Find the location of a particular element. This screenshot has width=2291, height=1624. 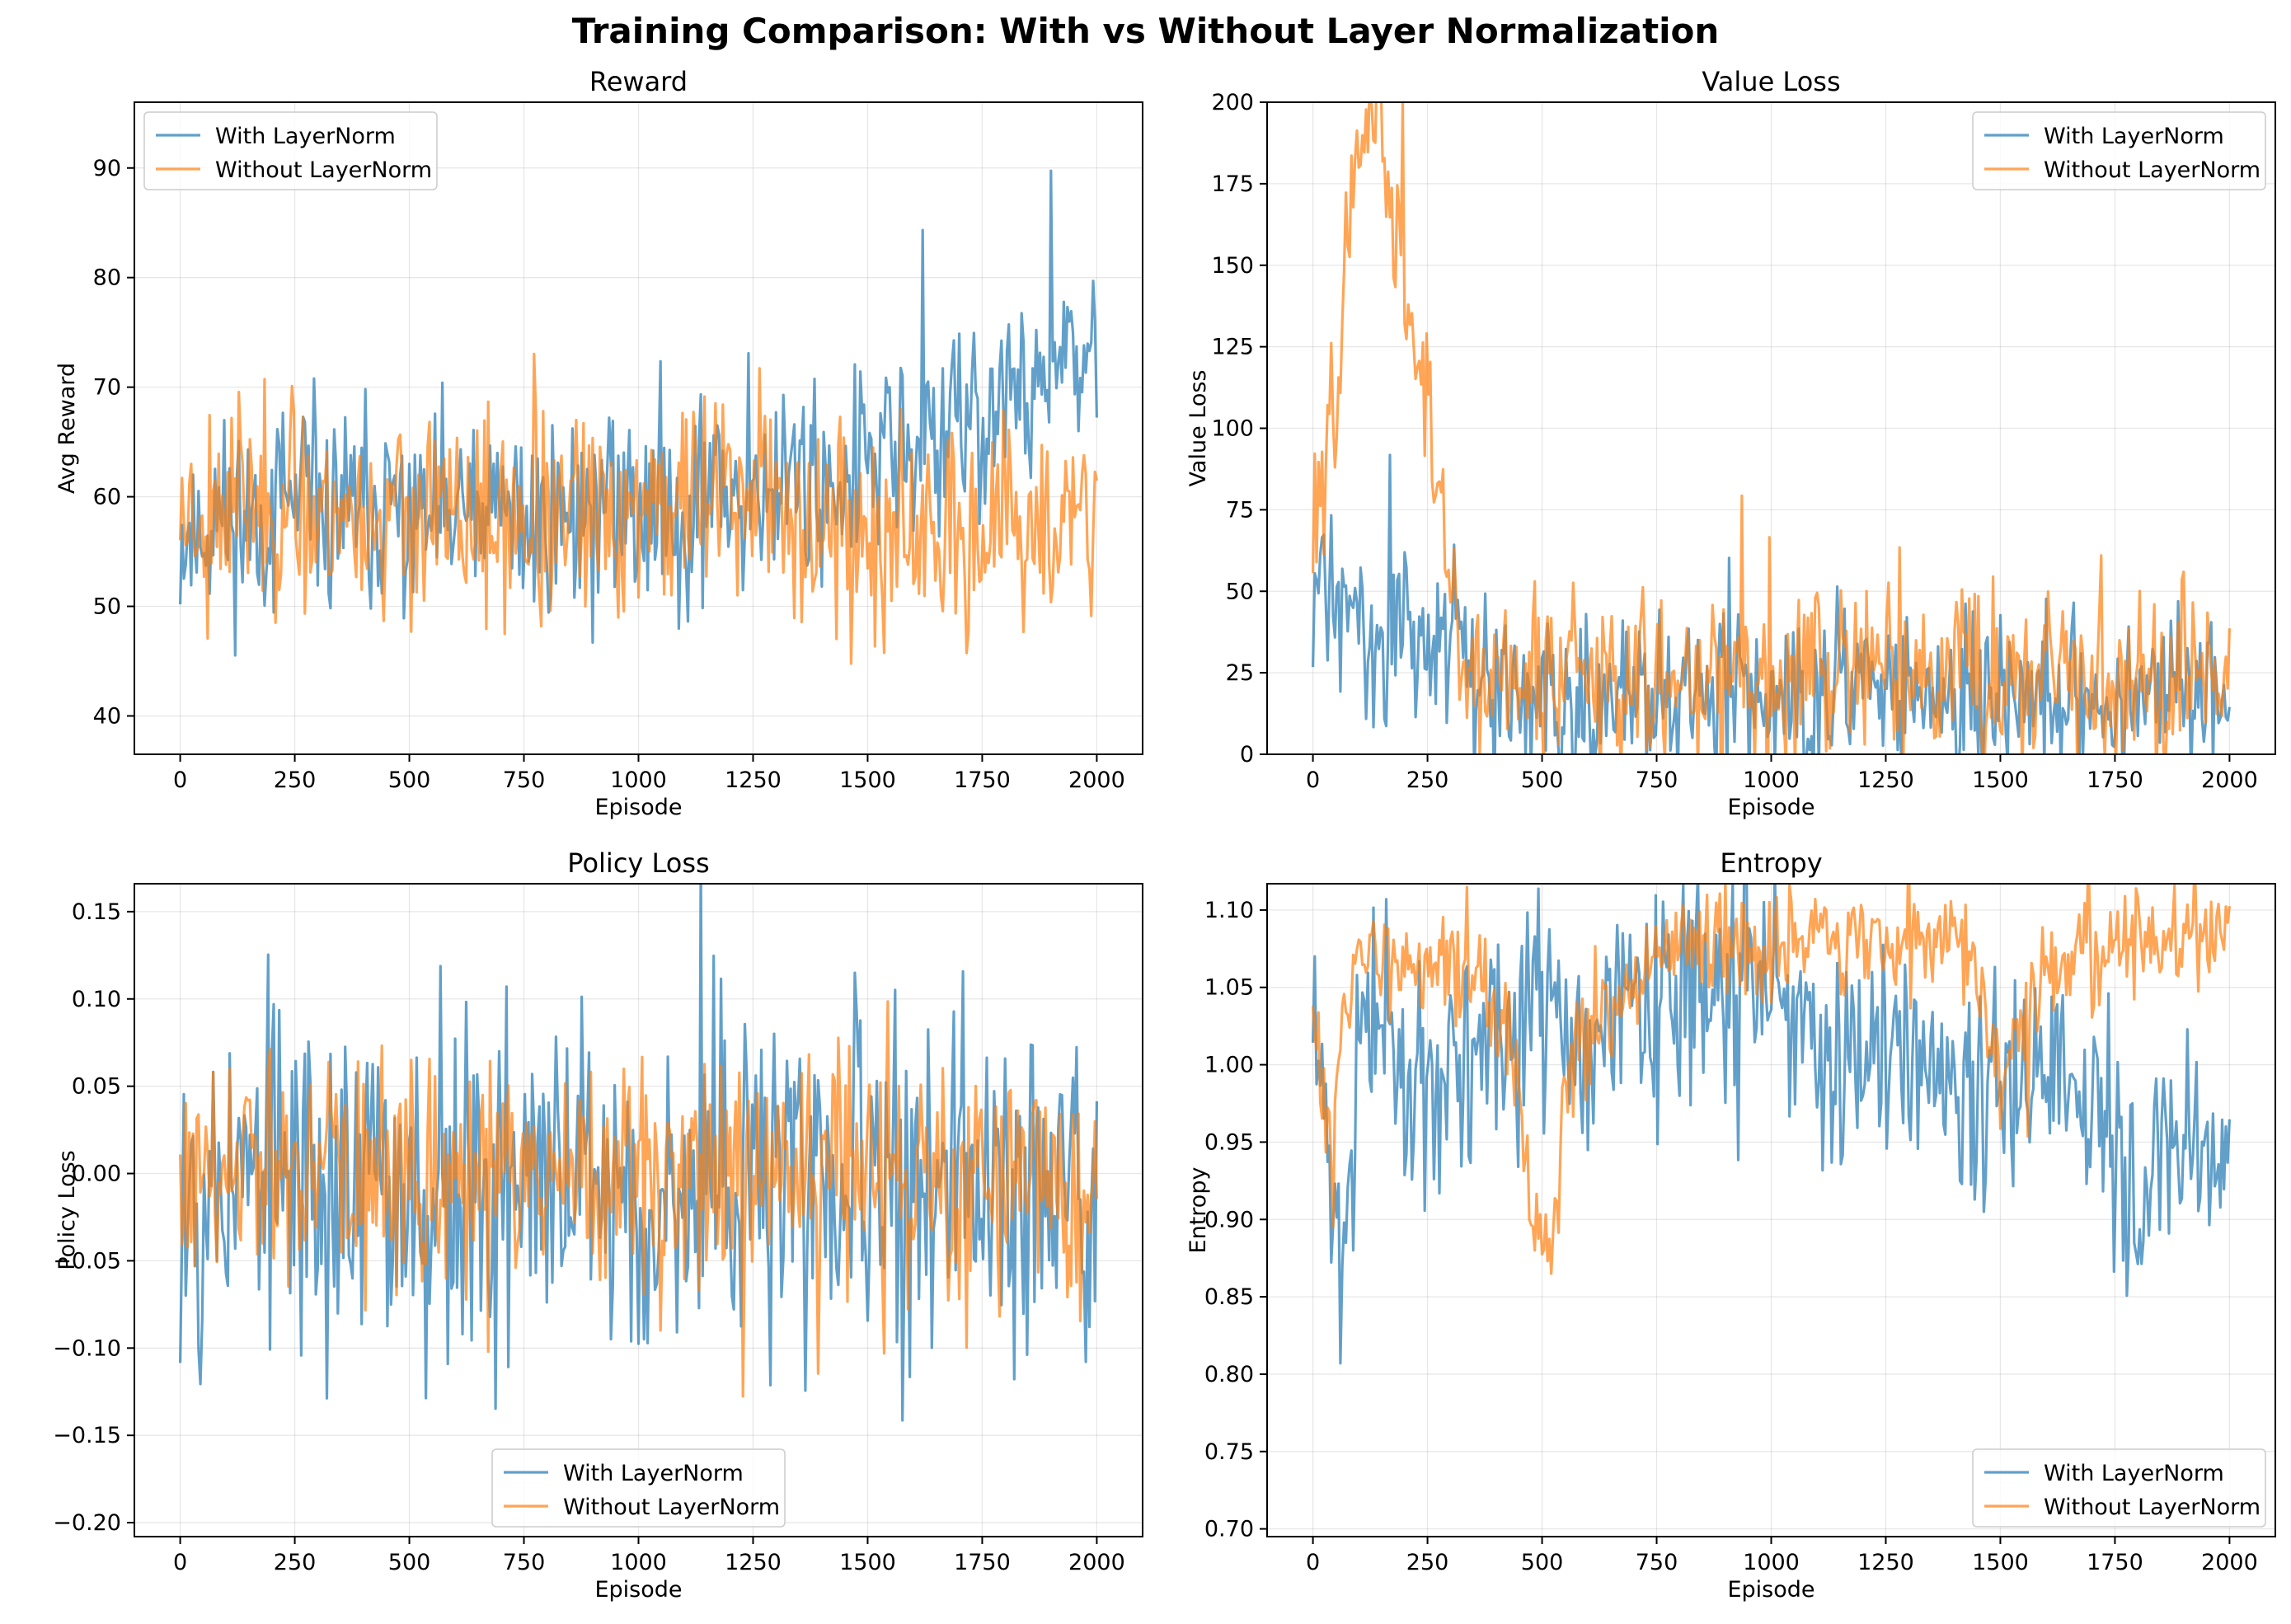

y-tick-label: −0.05 is located at coordinates (87, 1261).